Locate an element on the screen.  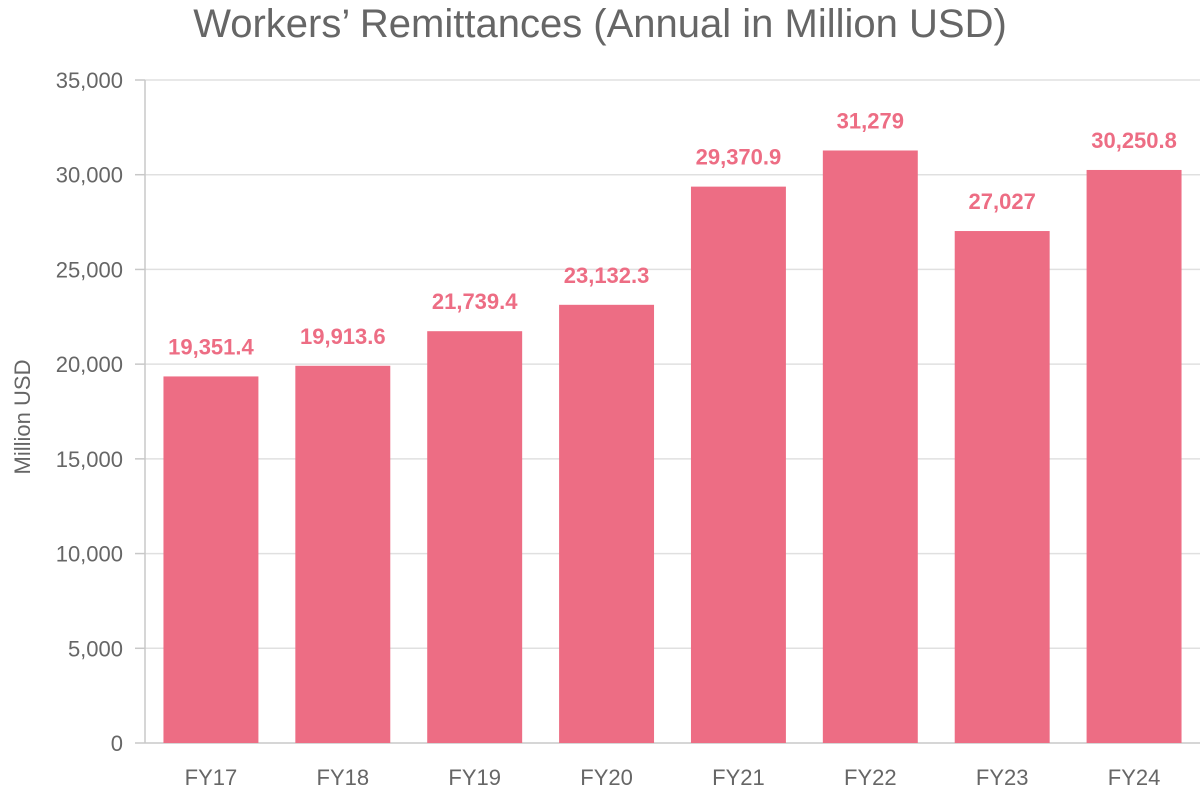
bar-fy17 is located at coordinates (211, 559).